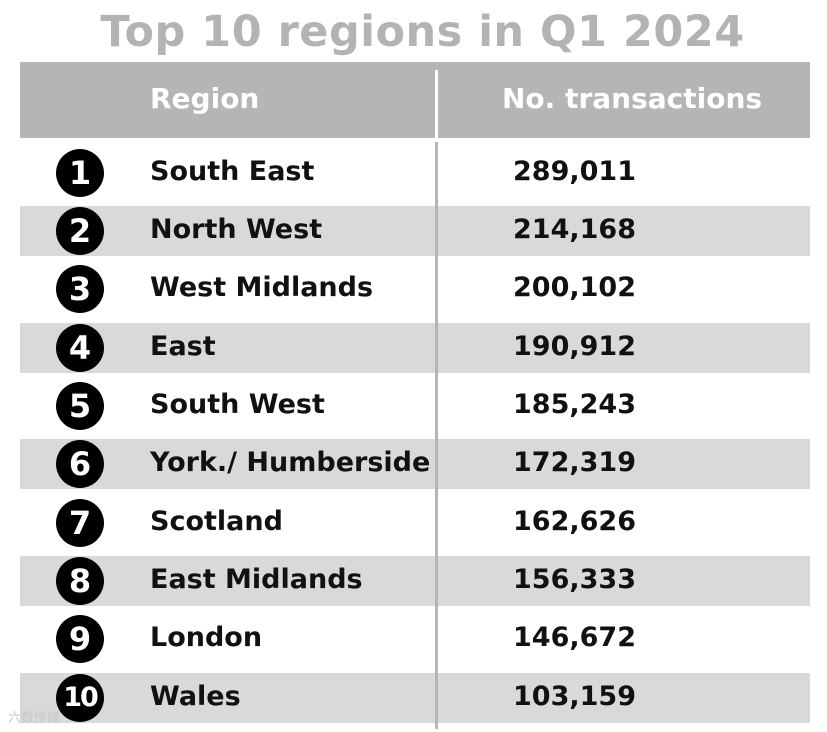  Describe the element at coordinates (436, 104) in the screenshot. I see `header-divider` at that location.